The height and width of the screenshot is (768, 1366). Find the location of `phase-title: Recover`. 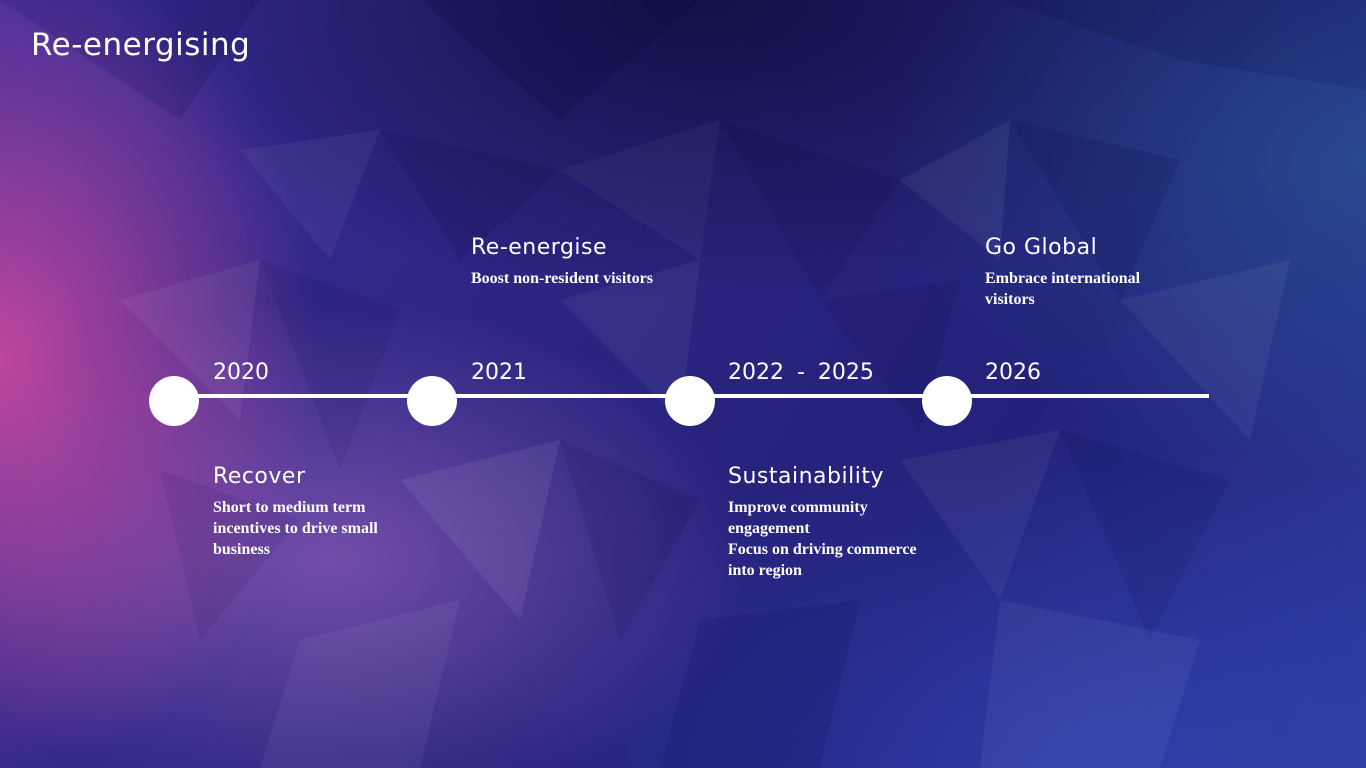

phase-title: Recover is located at coordinates (259, 476).